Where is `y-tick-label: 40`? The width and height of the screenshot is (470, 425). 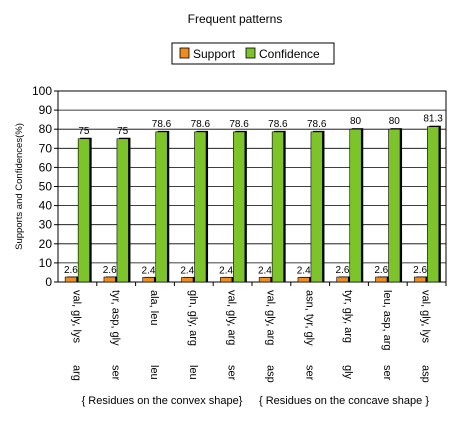 y-tick-label: 40 is located at coordinates (46, 206).